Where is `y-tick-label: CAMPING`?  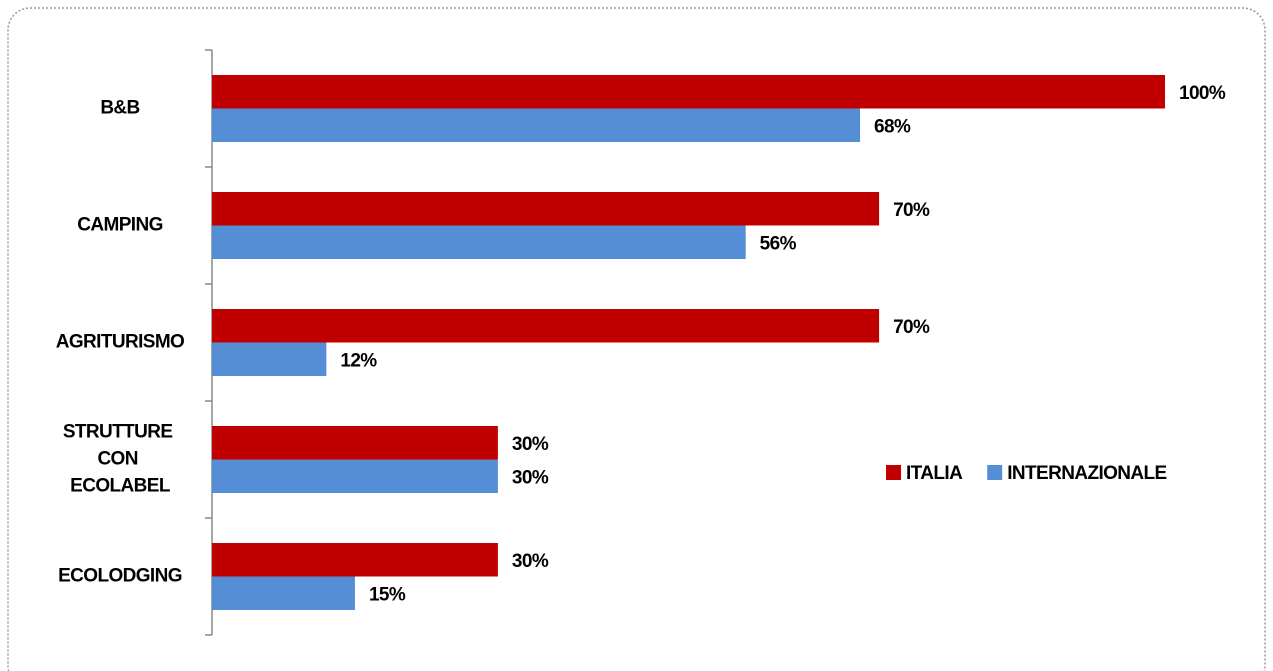 y-tick-label: CAMPING is located at coordinates (120, 225).